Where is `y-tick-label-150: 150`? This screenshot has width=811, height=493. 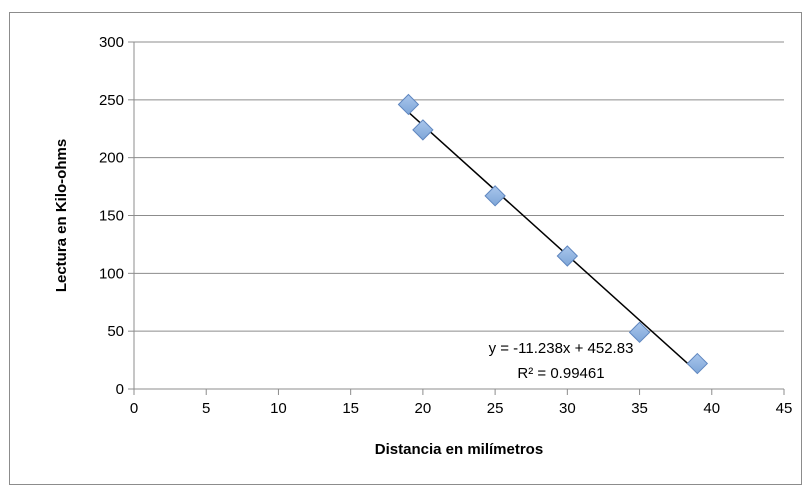
y-tick-label-150: 150 is located at coordinates (111, 216).